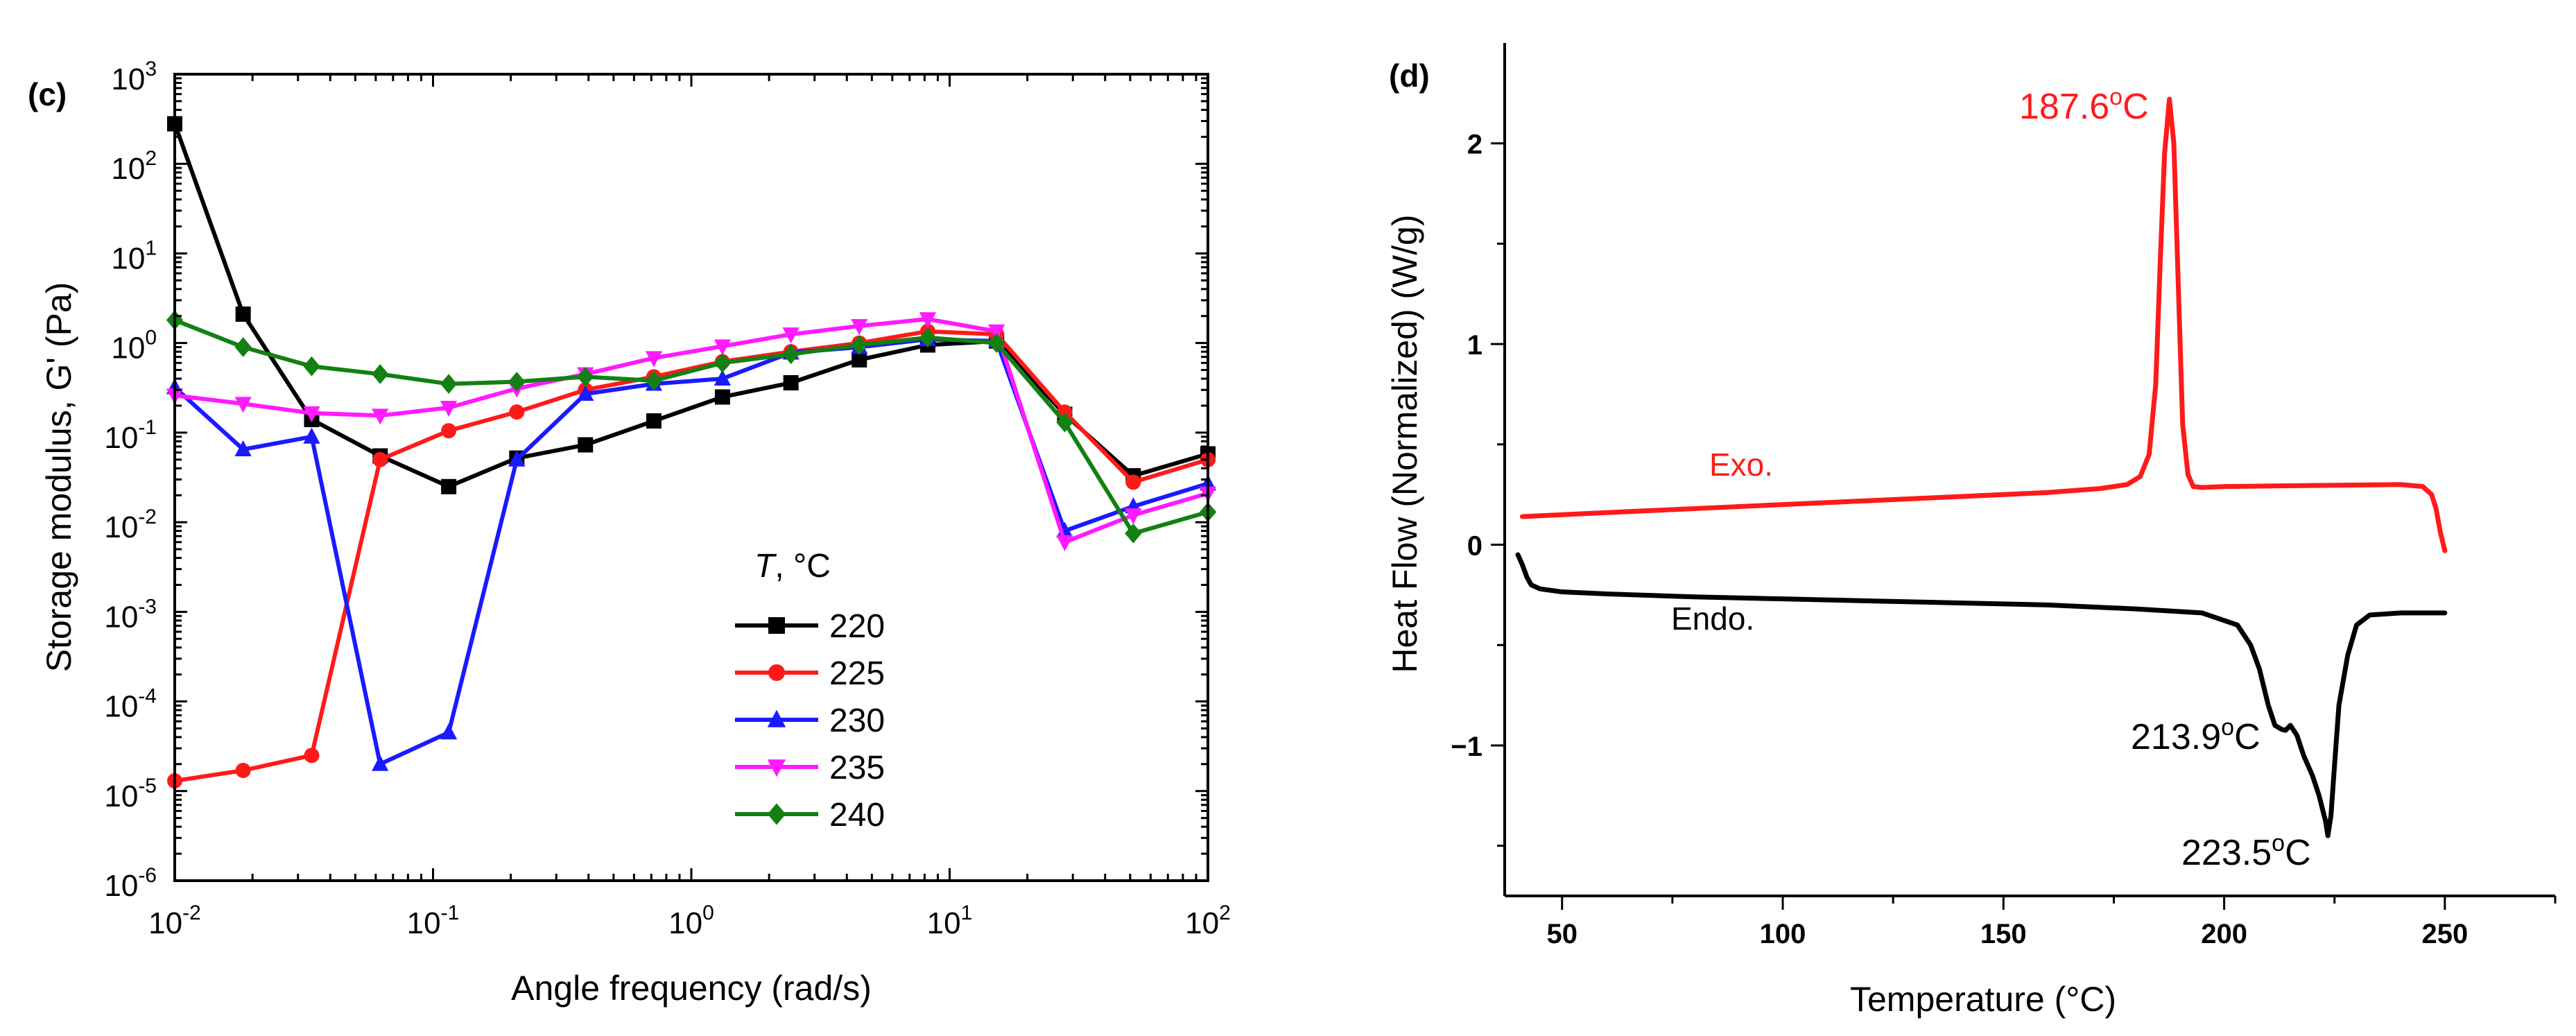 The height and width of the screenshot is (1036, 2576). What do you see at coordinates (1208, 920) in the screenshot?
I see `panel-c-x-tick-label: 10²` at bounding box center [1208, 920].